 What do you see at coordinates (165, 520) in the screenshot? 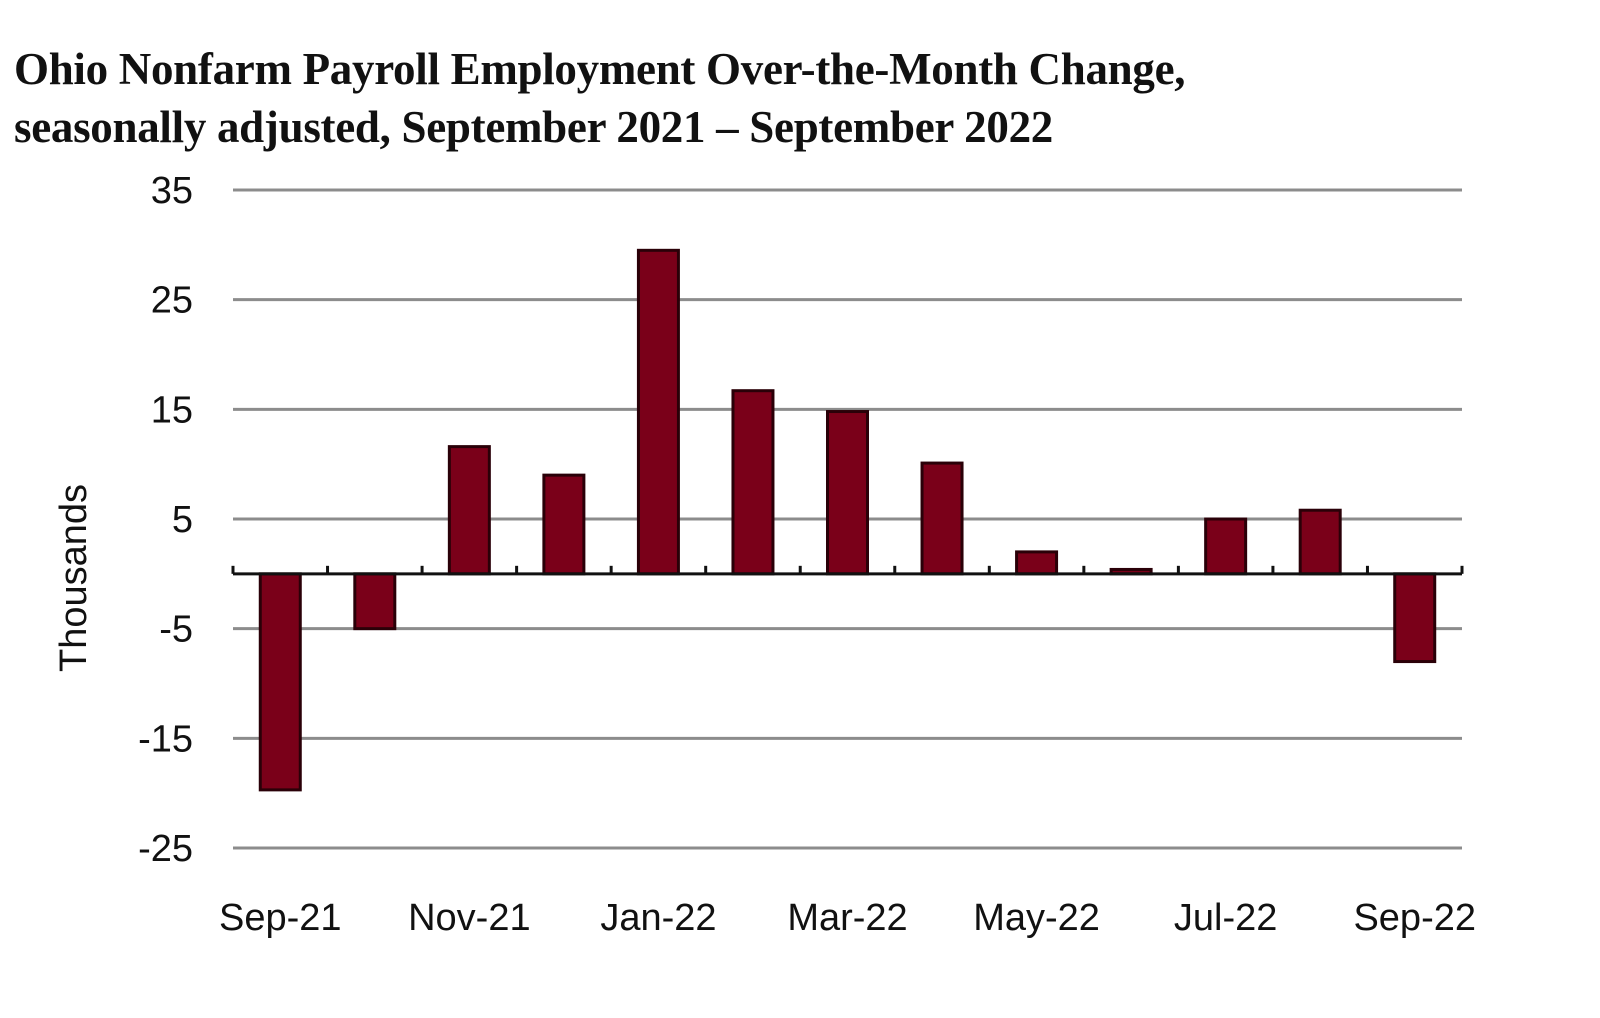
I see `y-axis-tick-labels: 35 25 15 5 -5 -15 -25` at bounding box center [165, 520].